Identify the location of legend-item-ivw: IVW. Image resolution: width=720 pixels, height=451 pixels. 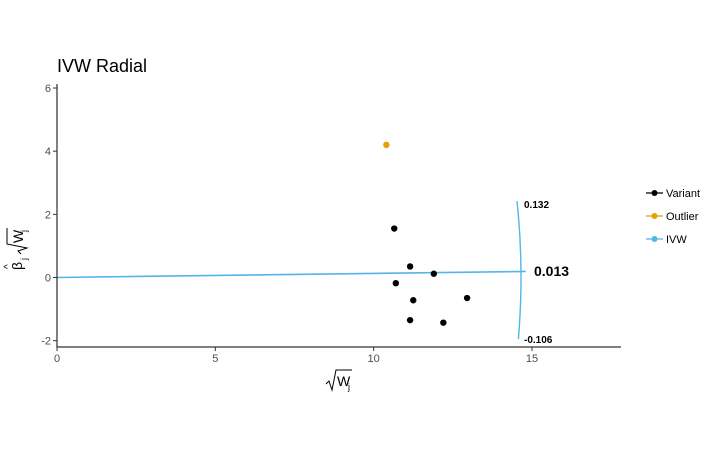
(666, 240).